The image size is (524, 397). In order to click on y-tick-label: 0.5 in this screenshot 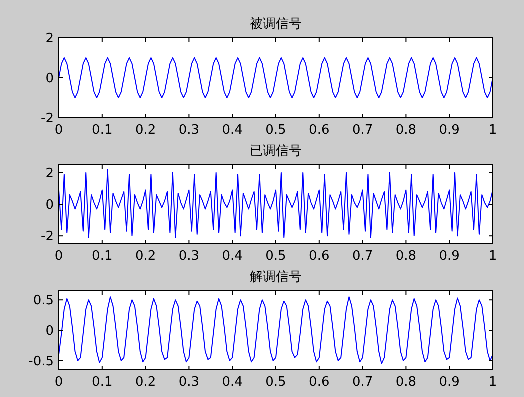, I will do `click(43, 301)`.